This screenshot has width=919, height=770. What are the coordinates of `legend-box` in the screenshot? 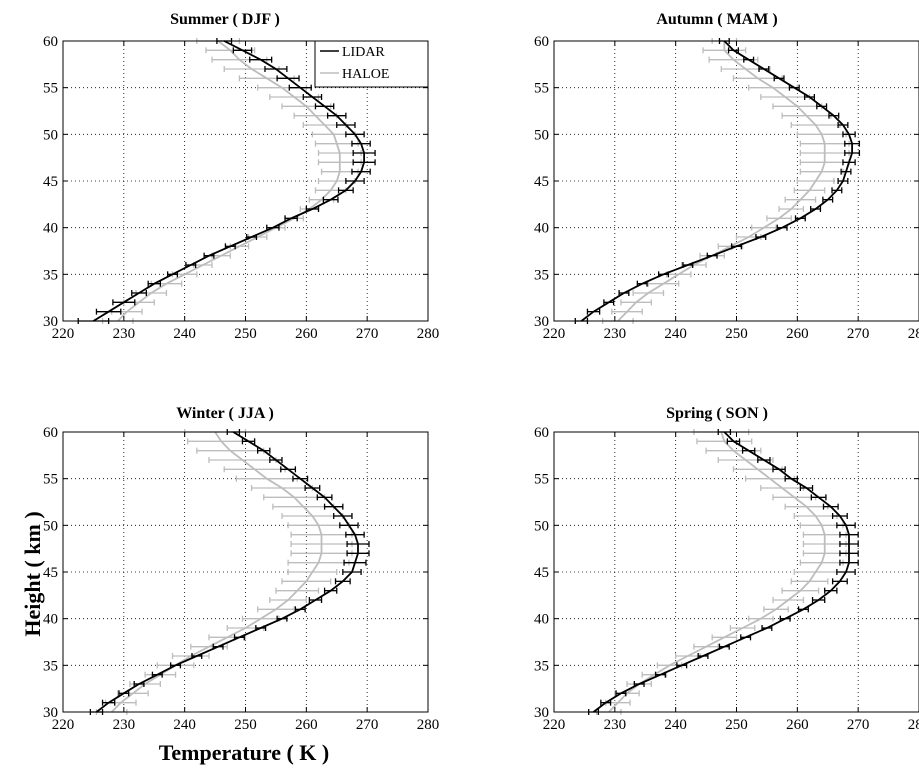 It's located at (371, 64).